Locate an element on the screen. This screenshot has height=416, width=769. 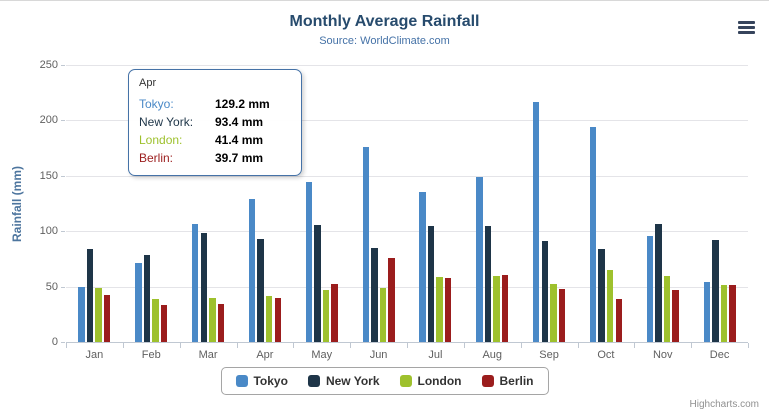
column-berlin-jul is located at coordinates (448, 310).